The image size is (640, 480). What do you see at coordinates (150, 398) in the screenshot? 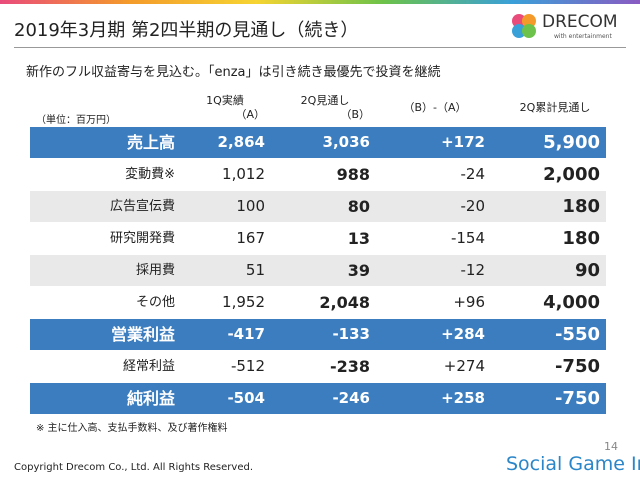
I see `row-label: 純利益` at bounding box center [150, 398].